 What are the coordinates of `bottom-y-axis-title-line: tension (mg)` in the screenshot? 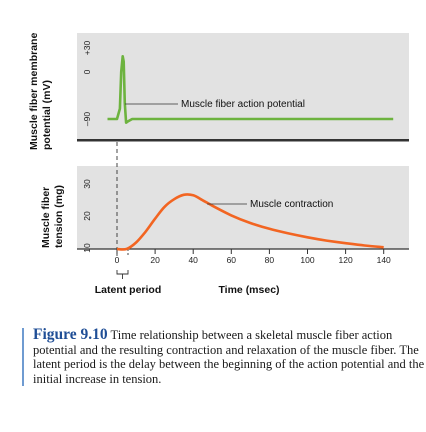 It's located at (59, 216).